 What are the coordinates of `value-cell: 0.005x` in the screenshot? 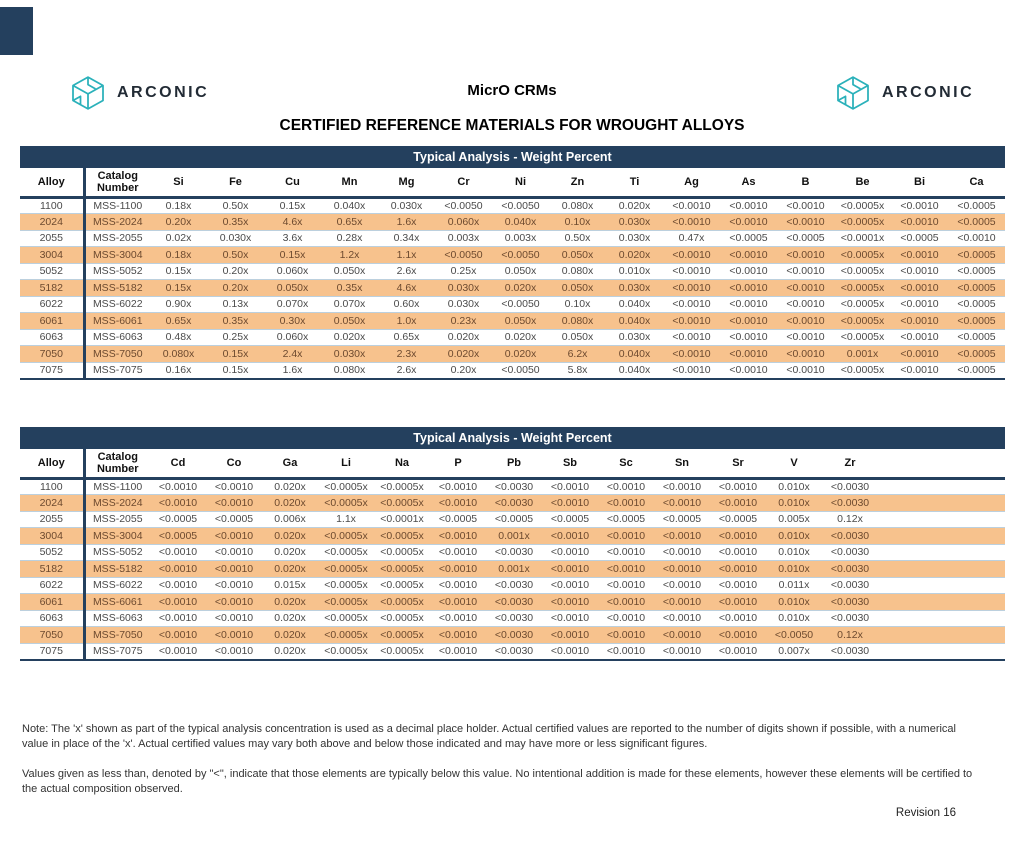 It's located at (794, 519).